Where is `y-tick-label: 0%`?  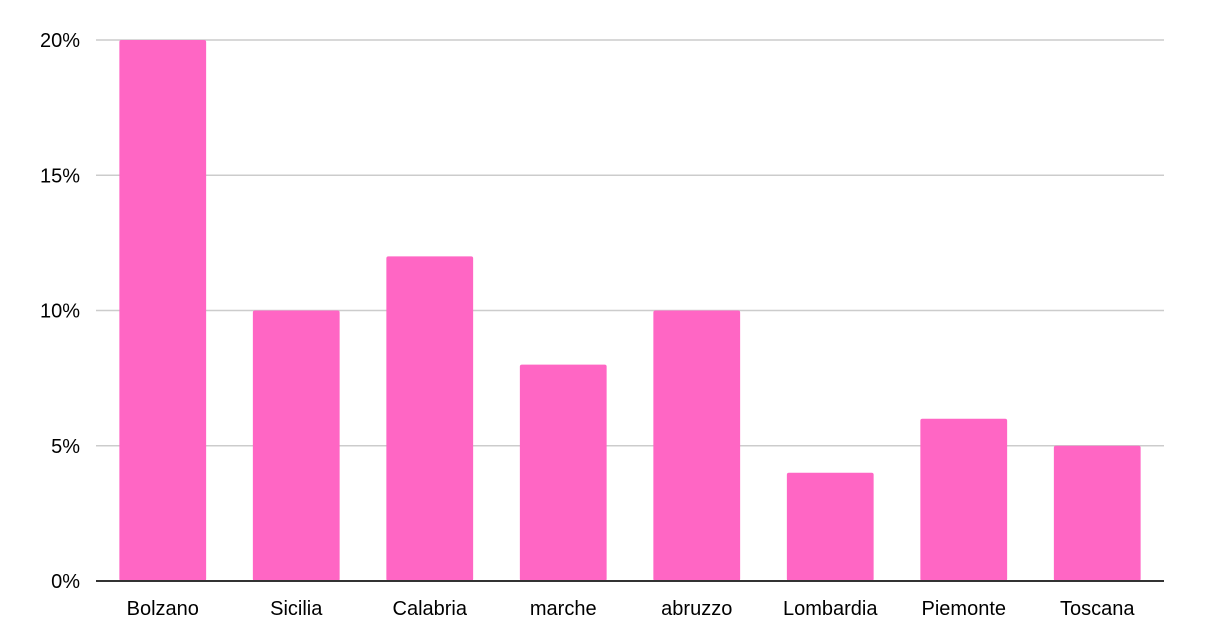 y-tick-label: 0% is located at coordinates (65, 582).